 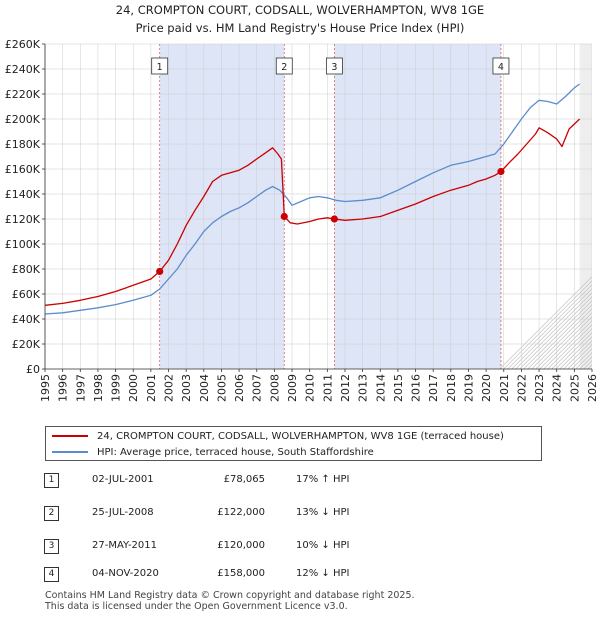 What do you see at coordinates (292, 388) in the screenshot?
I see `x-tick-label: 2009` at bounding box center [292, 388].